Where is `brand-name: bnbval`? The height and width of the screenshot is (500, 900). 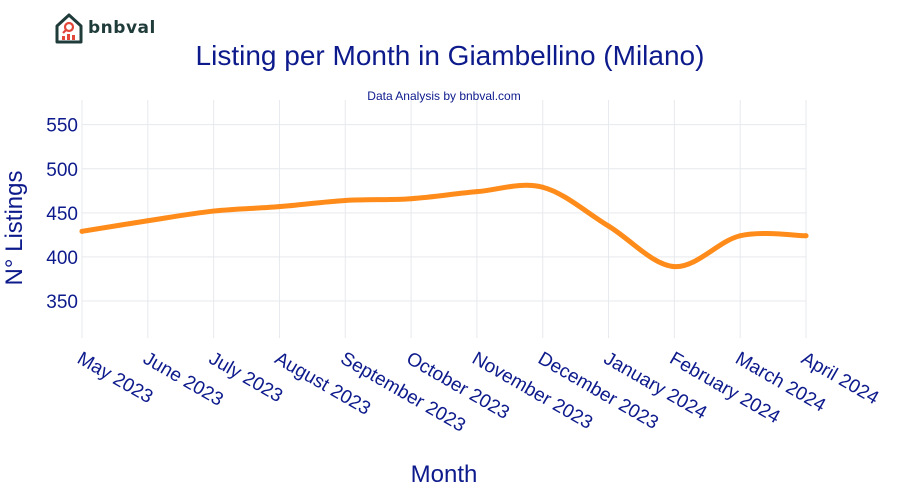 brand-name: bnbval is located at coordinates (122, 28).